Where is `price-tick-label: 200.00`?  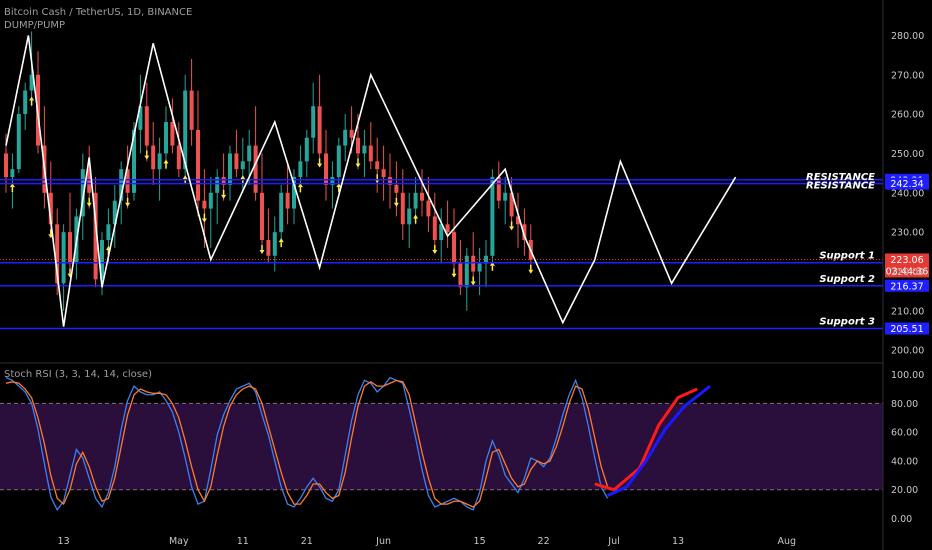
price-tick-label: 200.00 is located at coordinates (907, 351).